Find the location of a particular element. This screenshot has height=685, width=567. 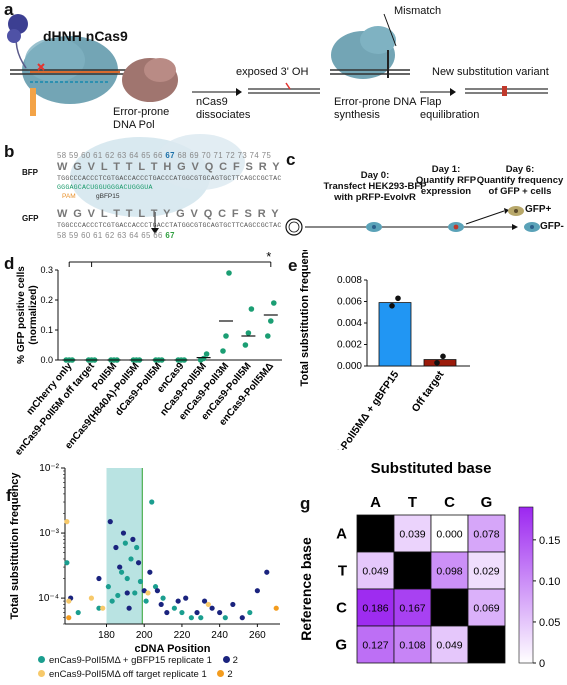

e-y-tick-label: 0.004 is located at coordinates (349, 323).